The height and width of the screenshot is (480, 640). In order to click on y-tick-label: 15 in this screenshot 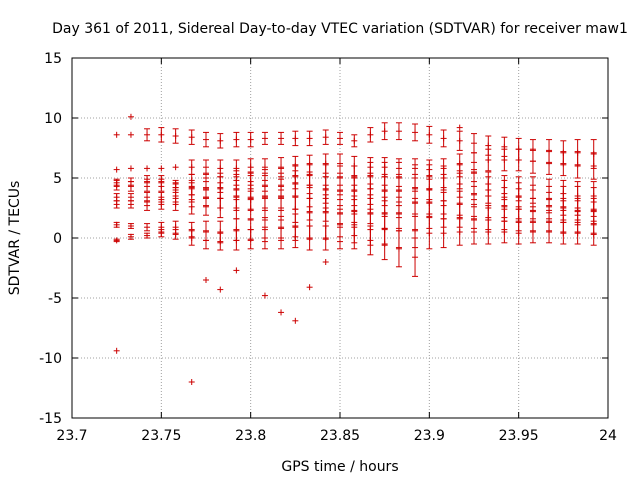, I will do `click(53, 59)`.